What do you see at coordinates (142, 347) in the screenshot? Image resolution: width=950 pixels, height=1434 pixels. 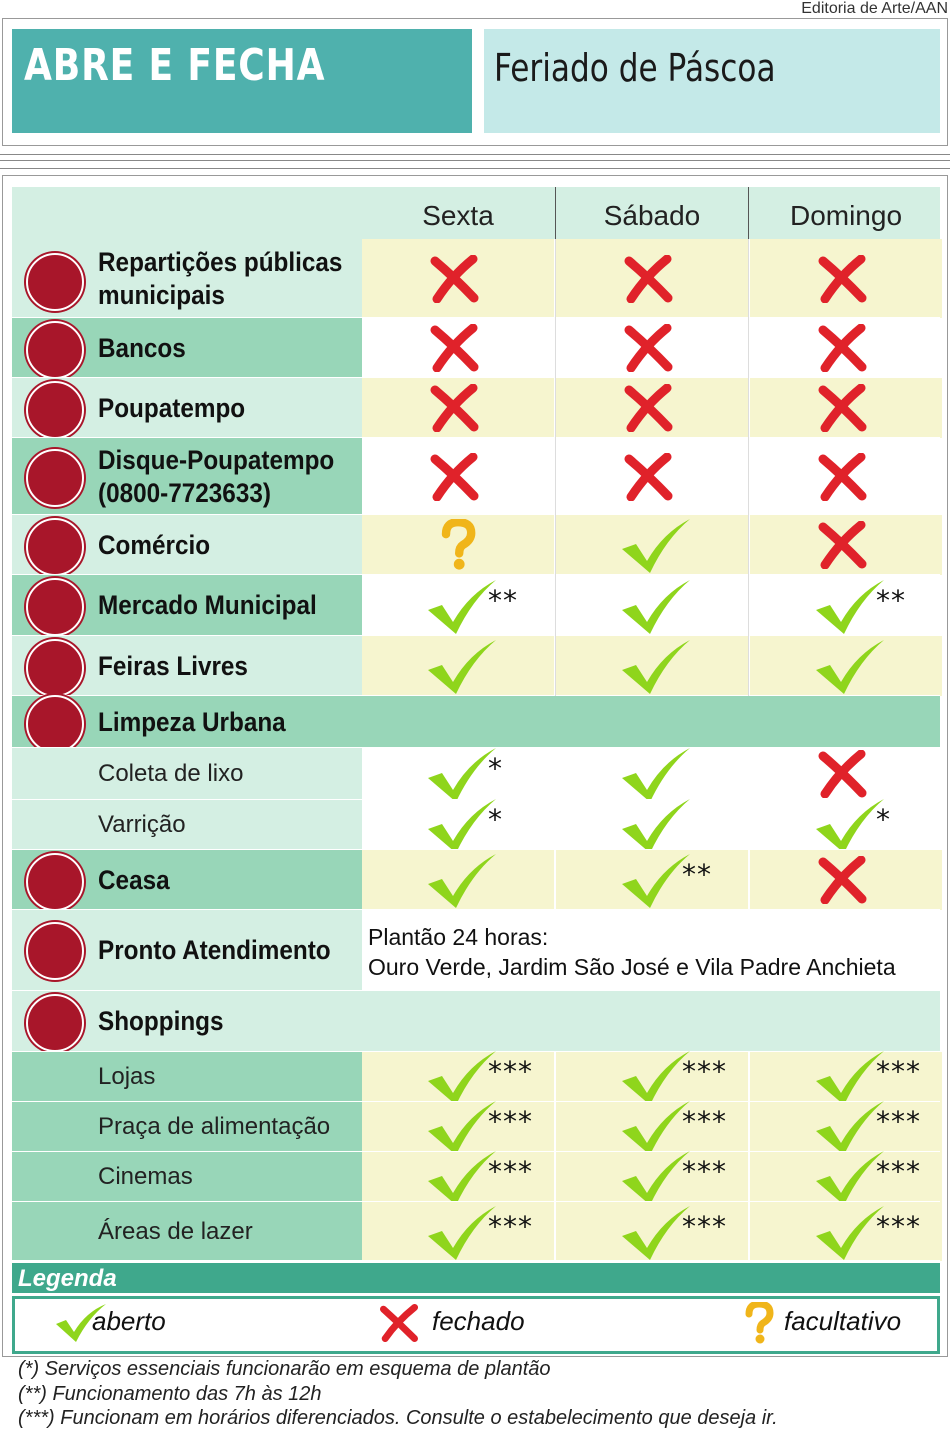 I see `row-label: Bancos` at bounding box center [142, 347].